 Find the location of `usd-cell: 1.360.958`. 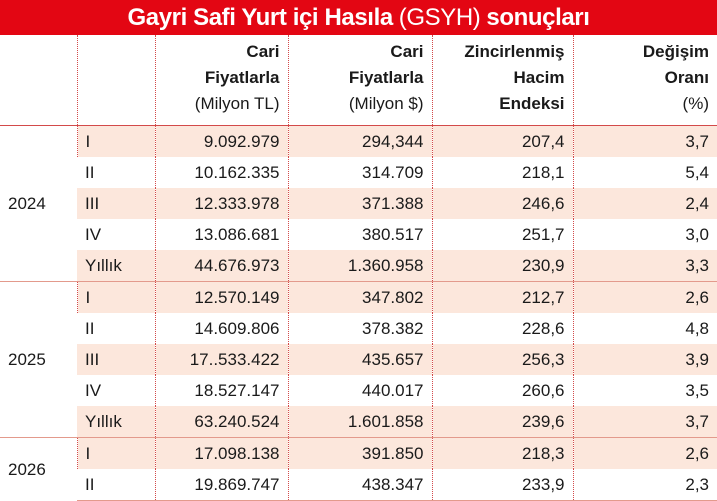

usd-cell: 1.360.958 is located at coordinates (359, 266).